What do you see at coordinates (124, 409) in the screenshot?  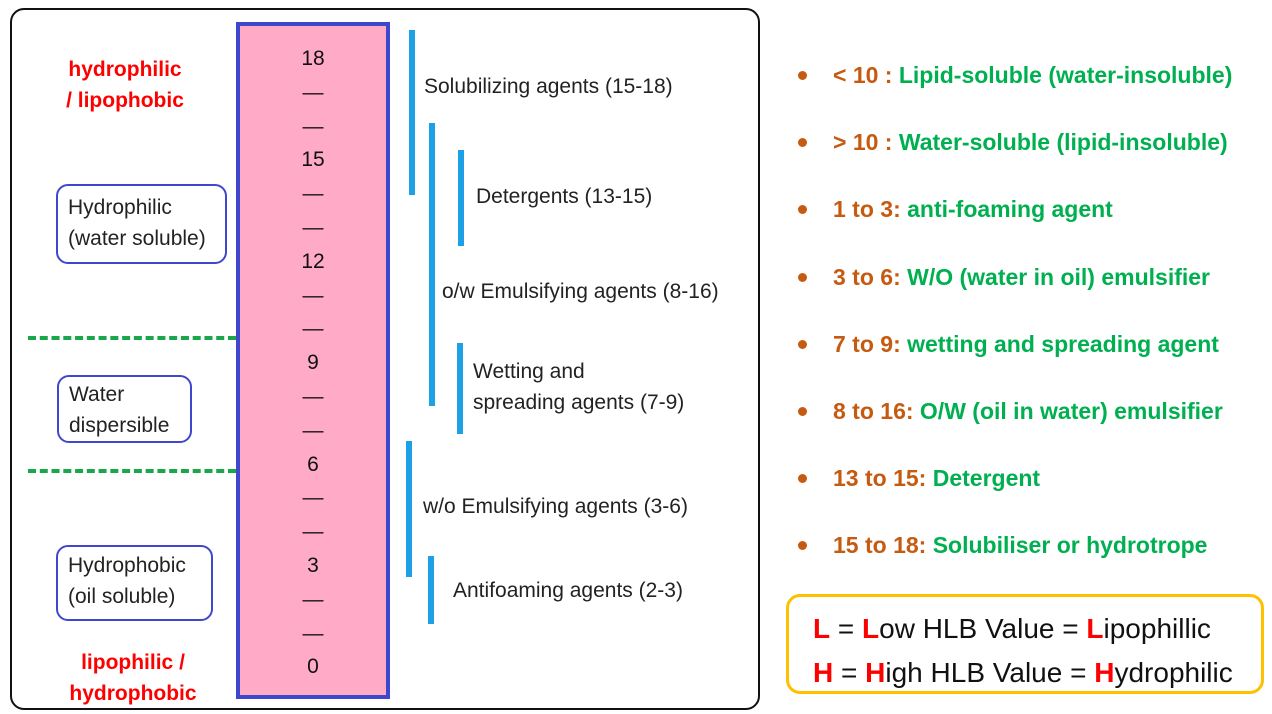 I see `water-dispersible-box: Water dispersible` at bounding box center [124, 409].